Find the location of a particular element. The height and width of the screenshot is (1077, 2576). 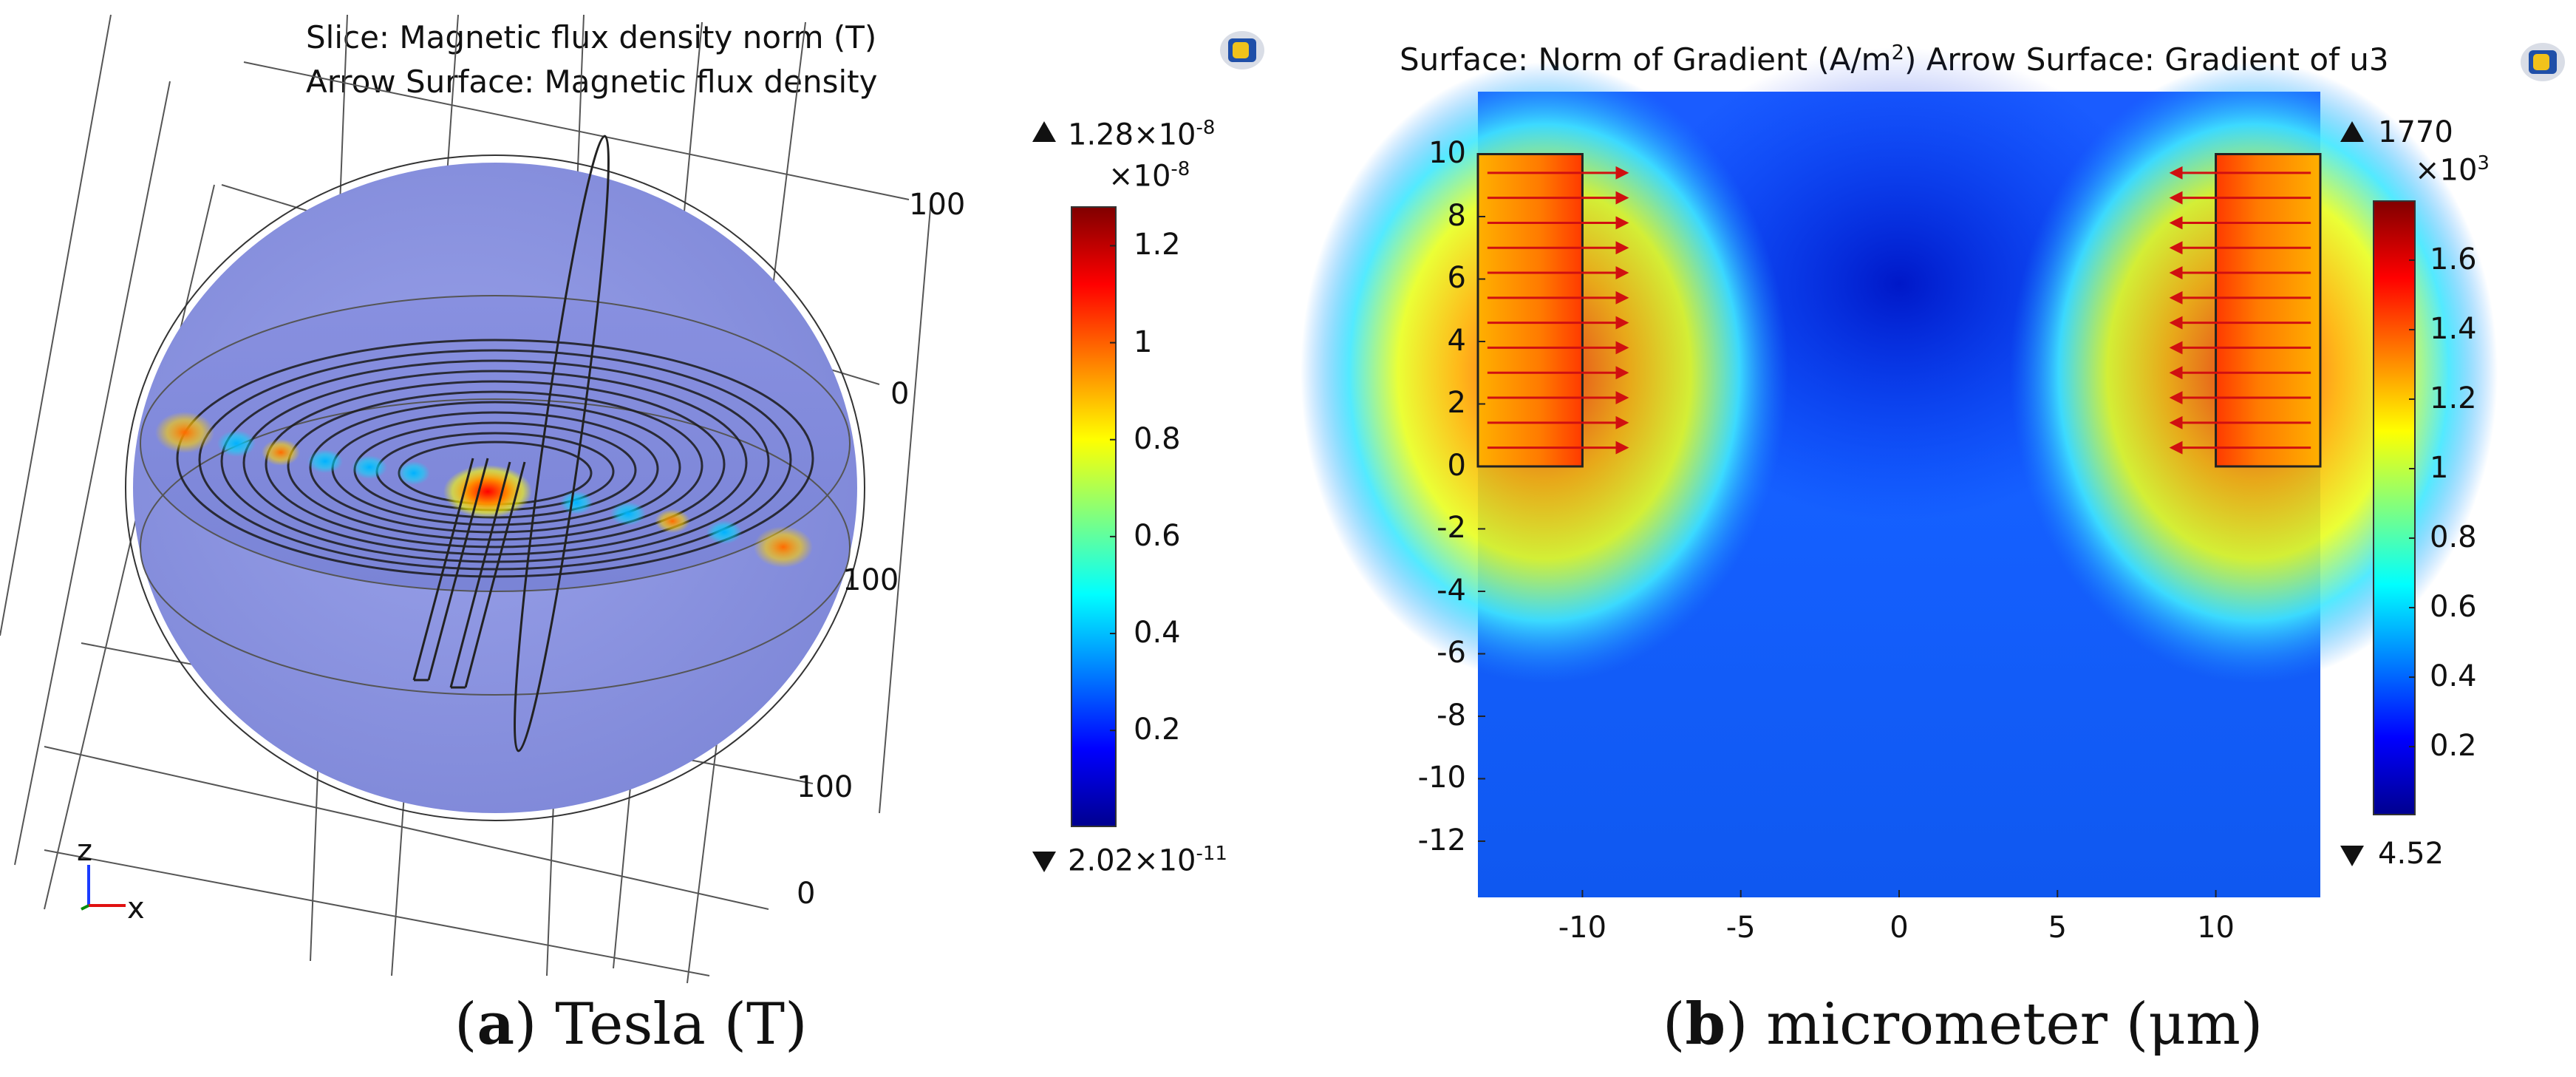

colorbar-multiplier: ×10⁻⁸ is located at coordinates (1149, 176).